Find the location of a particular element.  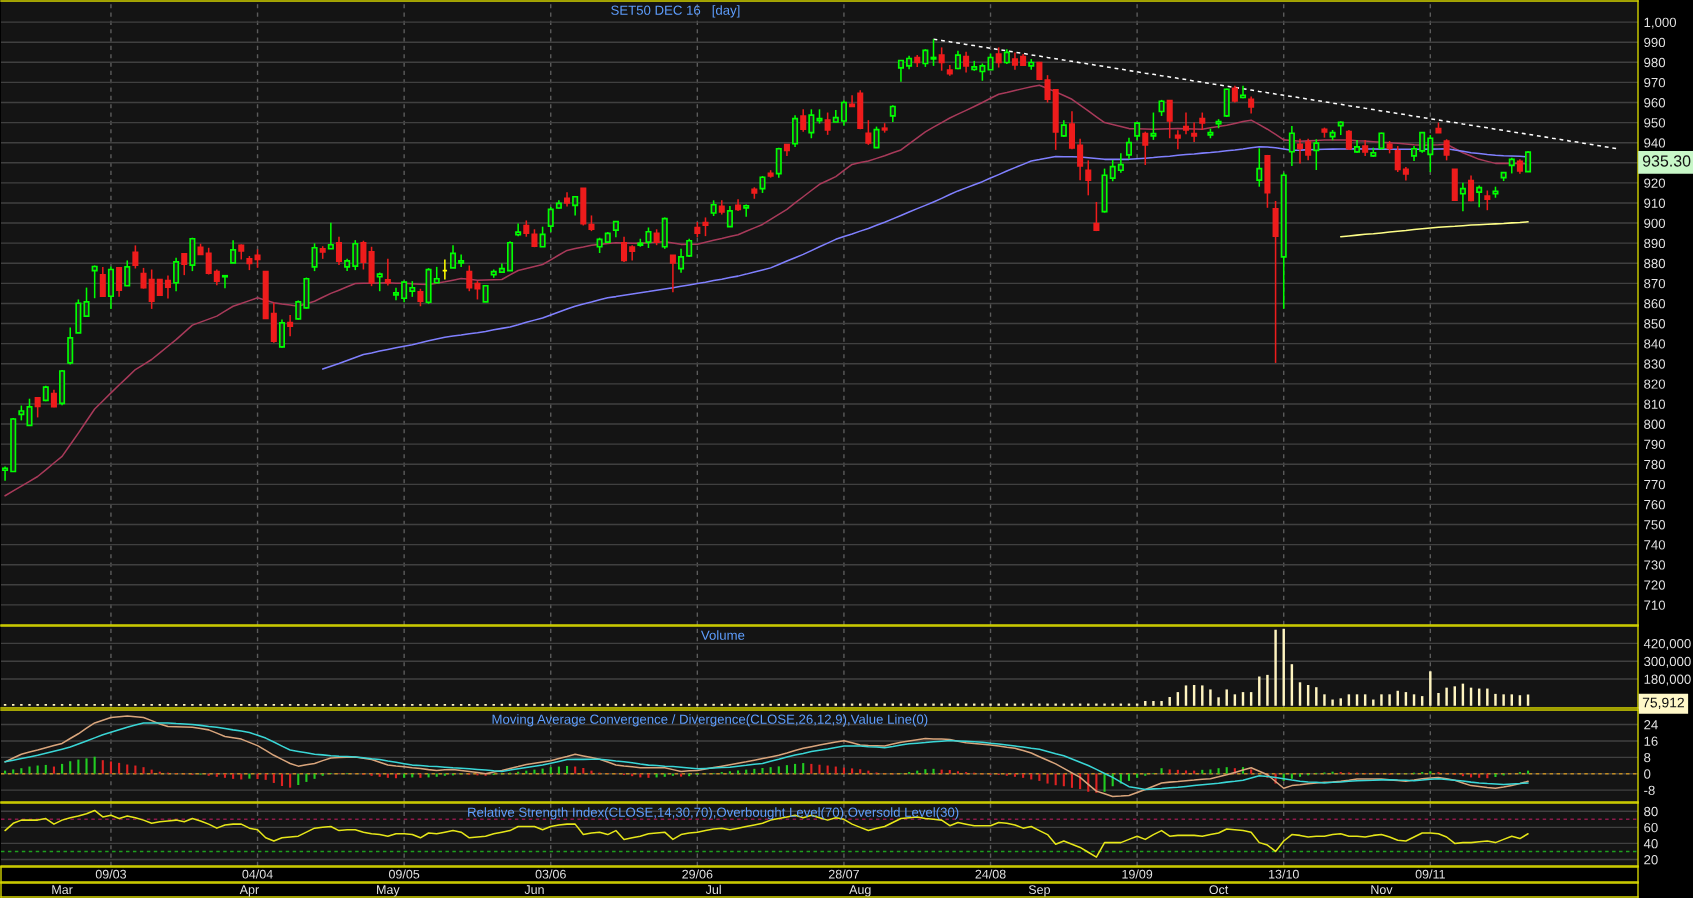

chart-title: Relative Strength Index(CLOSE,14,30,70),Overbought Level(70),Oversold Level(30) is located at coordinates (713, 813).